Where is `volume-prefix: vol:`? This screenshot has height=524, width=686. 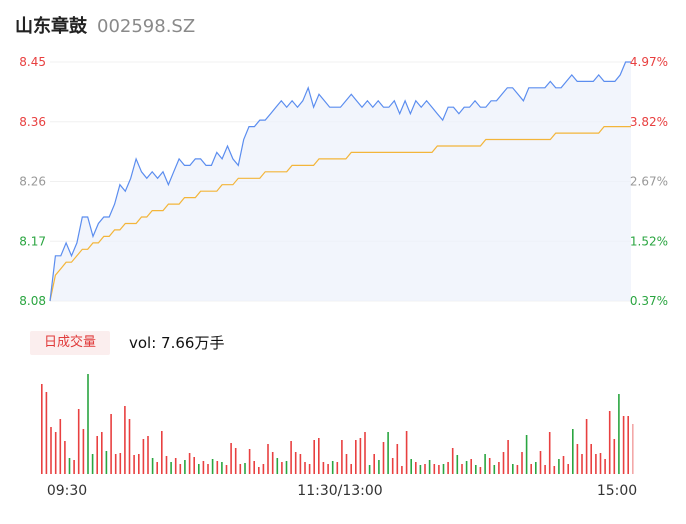 volume-prefix: vol: is located at coordinates (145, 343).